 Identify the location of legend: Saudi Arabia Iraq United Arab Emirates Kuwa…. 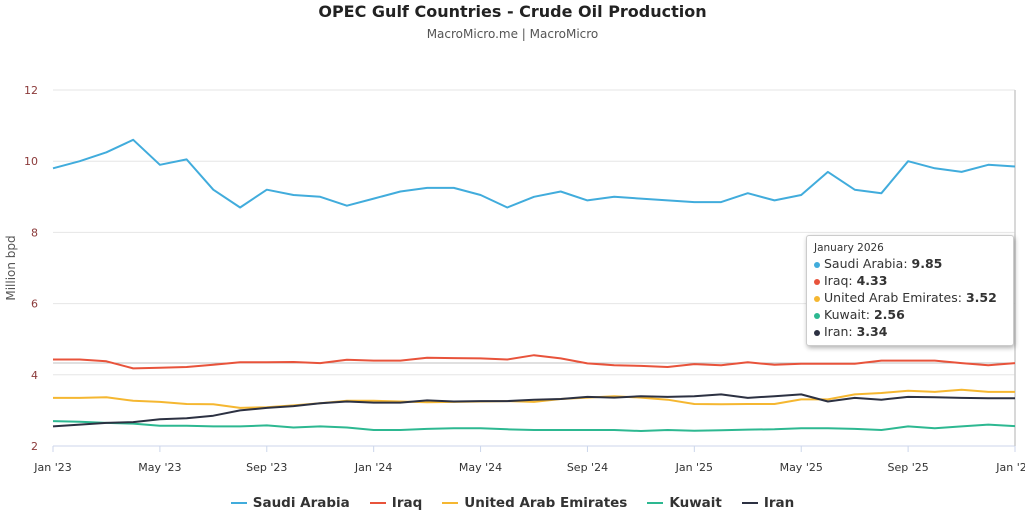
(512, 503).